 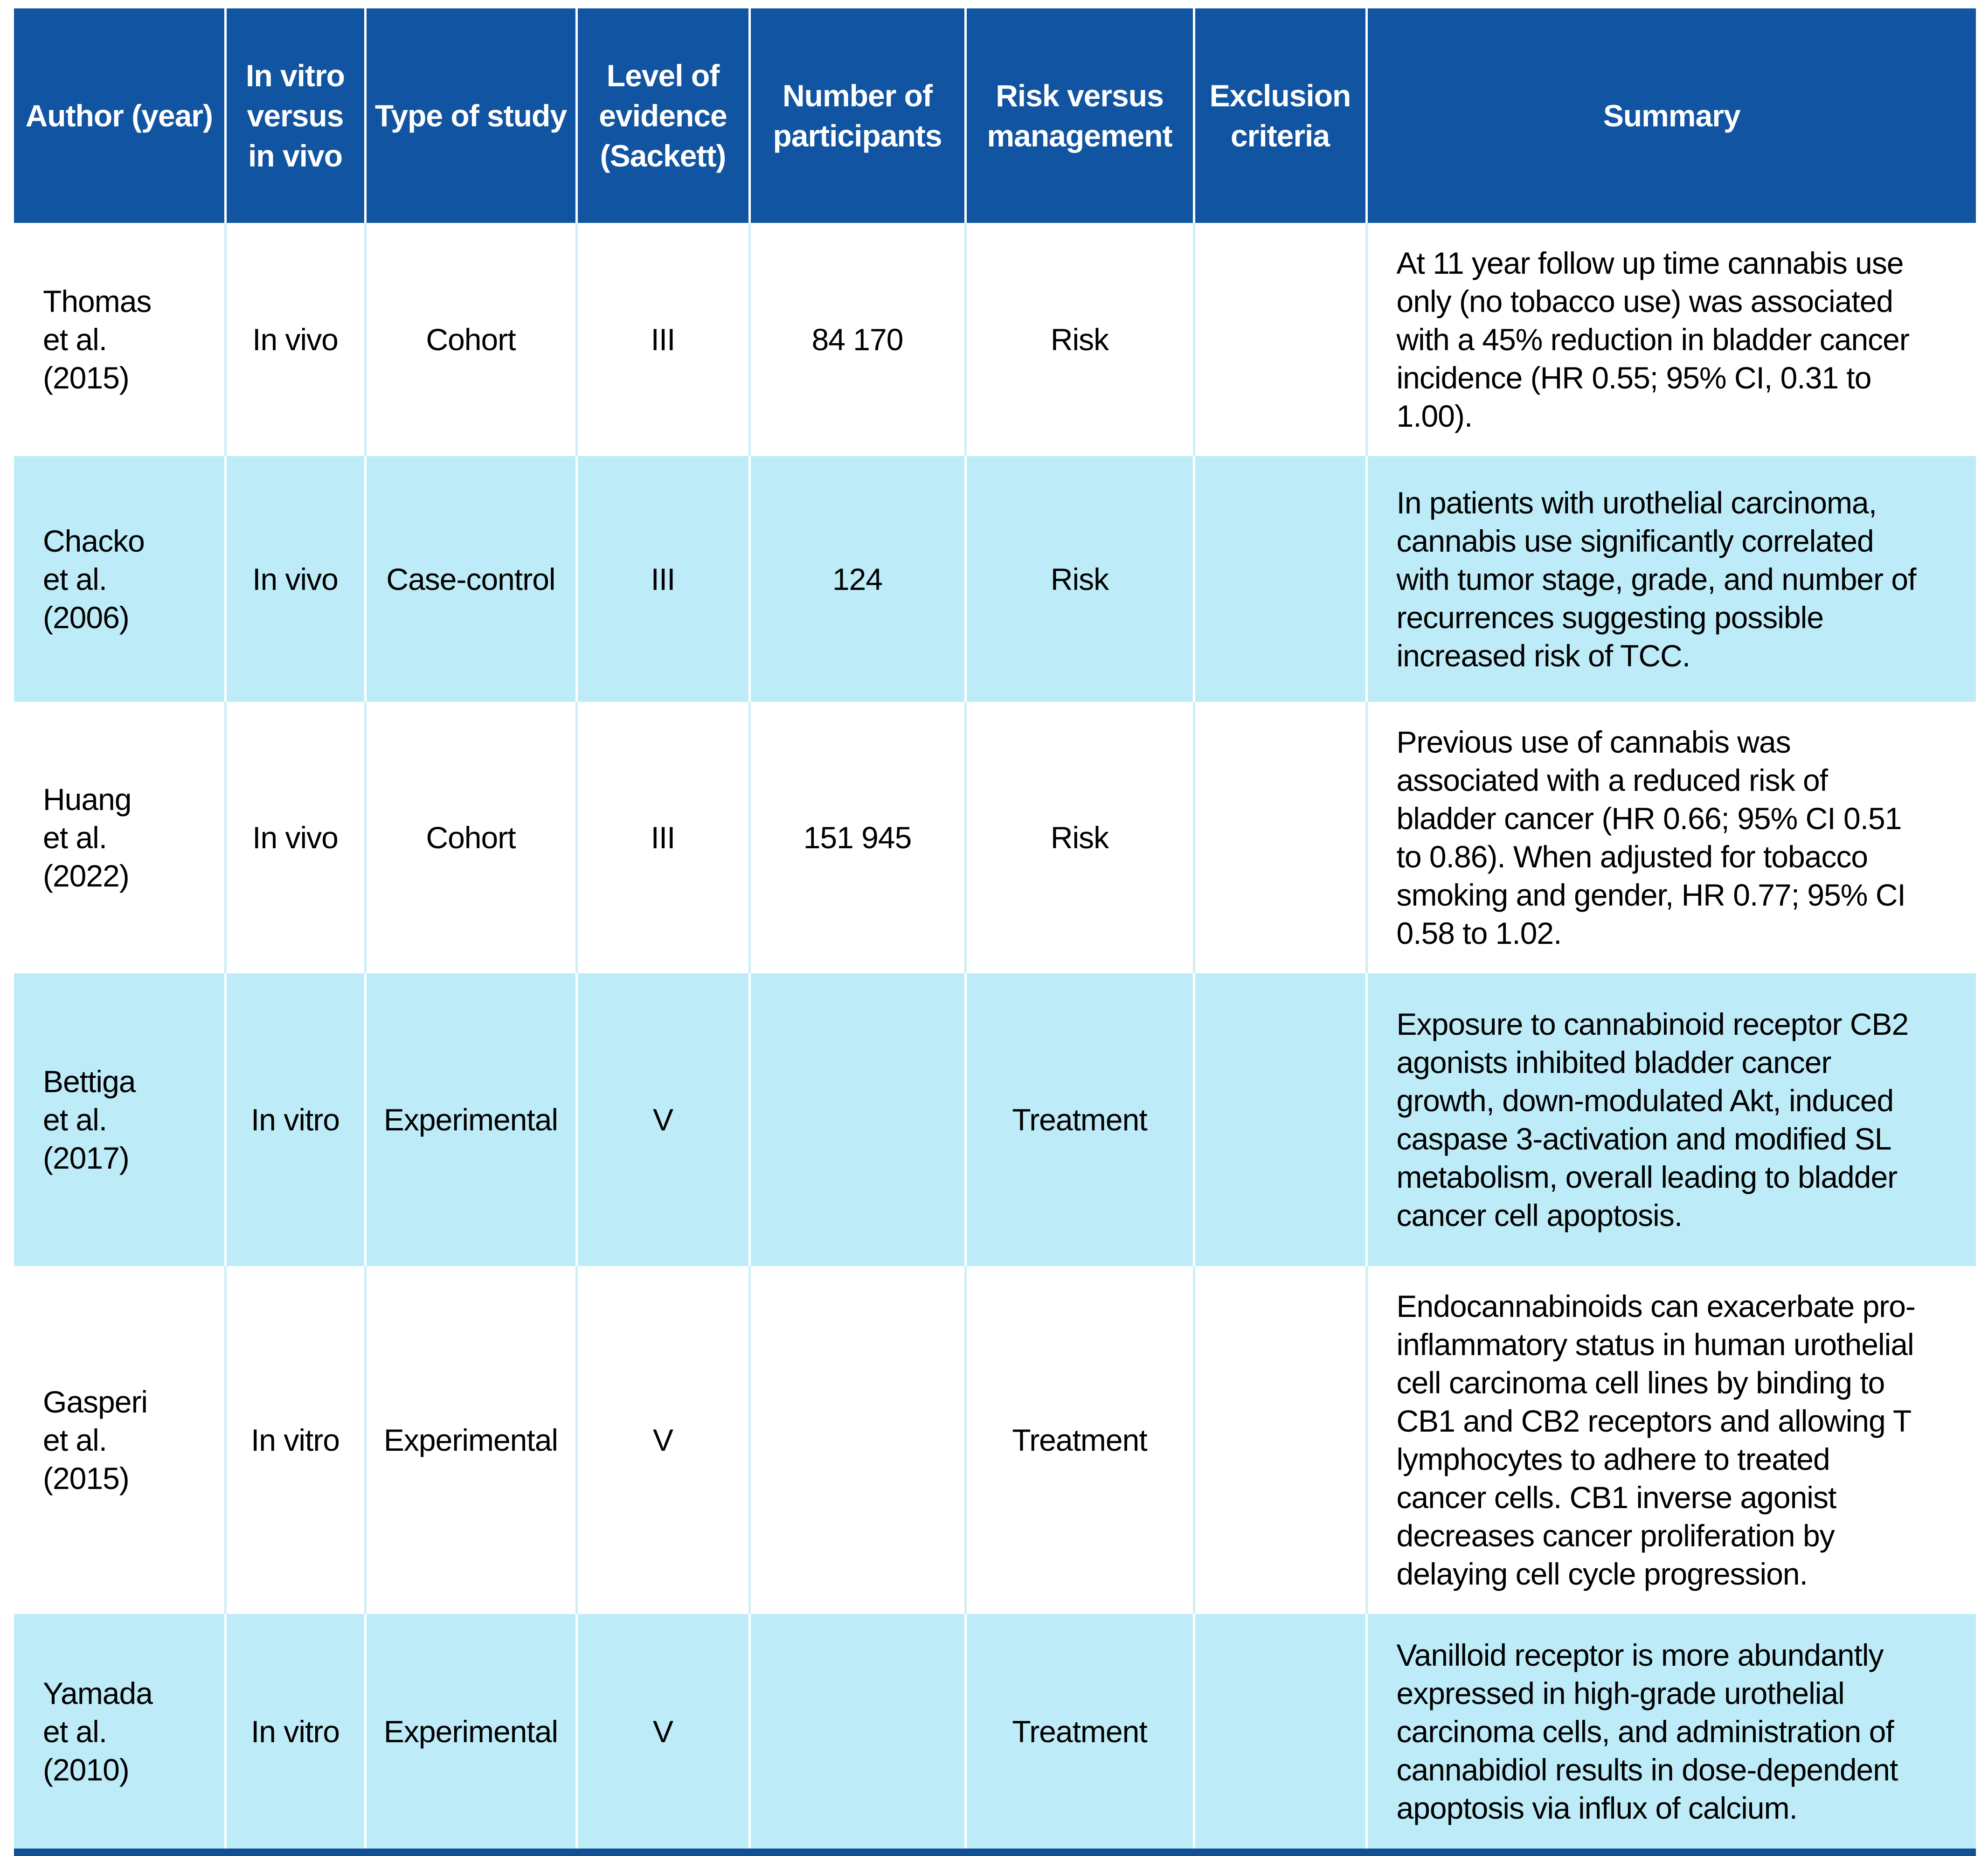 What do you see at coordinates (858, 579) in the screenshot?
I see `cell-participants: 124` at bounding box center [858, 579].